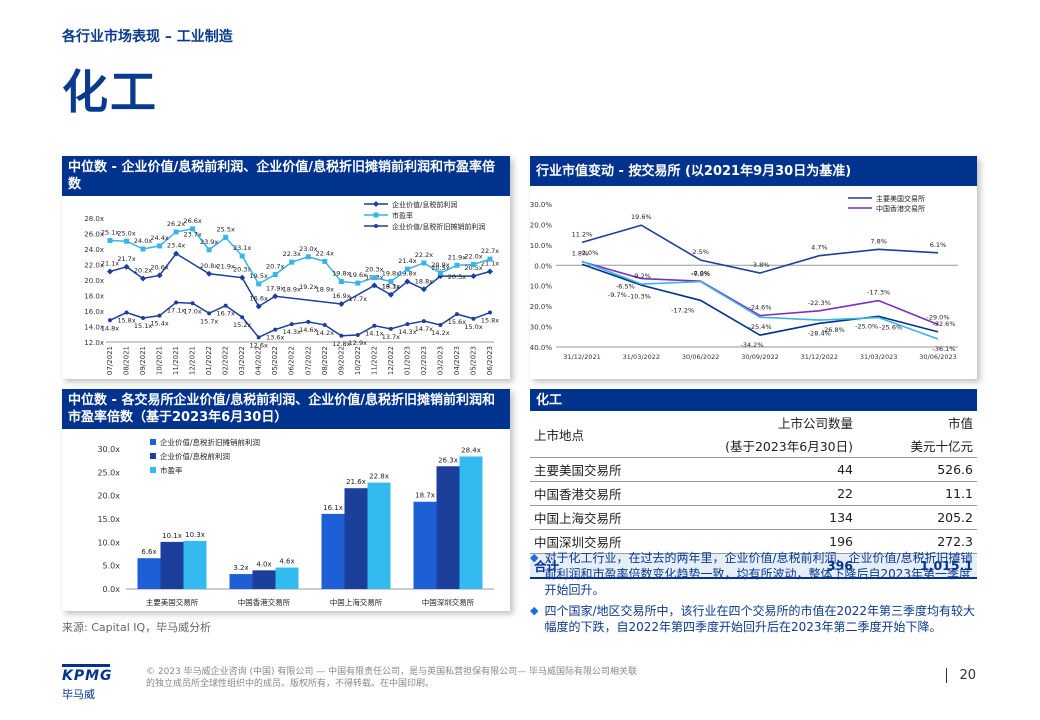 The width and height of the screenshot is (1040, 720). Describe the element at coordinates (159, 324) in the screenshot. I see `data-label: 15.4x` at that location.